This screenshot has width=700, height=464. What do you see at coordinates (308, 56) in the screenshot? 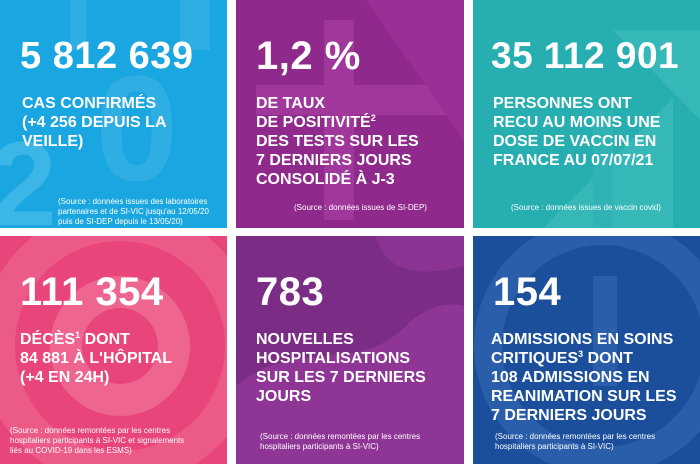
I see `positivity-rate-number: 1,2 %` at bounding box center [308, 56].